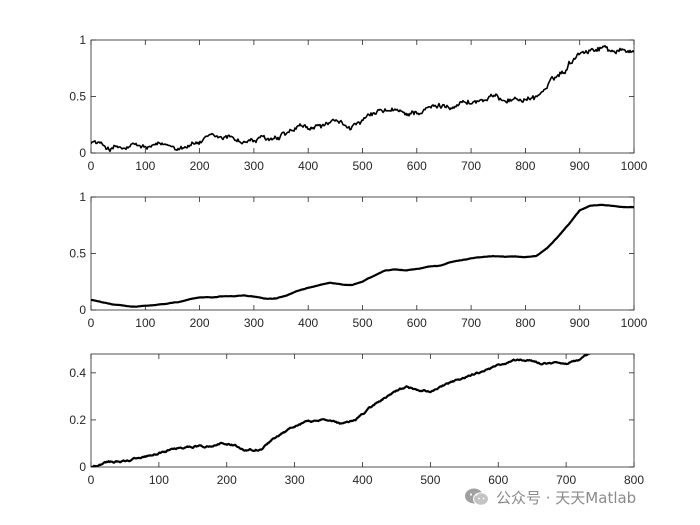  What do you see at coordinates (77, 373) in the screenshot?
I see `y-tick-label: 0.4` at bounding box center [77, 373].